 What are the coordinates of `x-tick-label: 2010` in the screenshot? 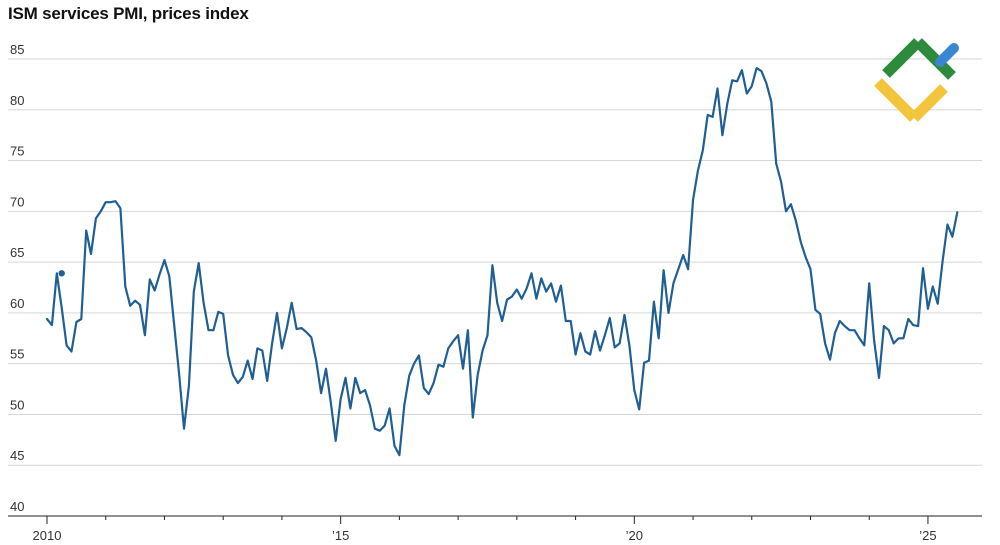 It's located at (47, 535).